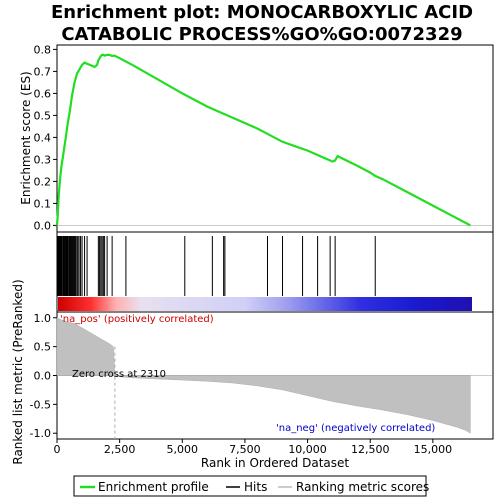 The width and height of the screenshot is (500, 500). I want to click on es-y-tick-label: 0.1, so click(43, 203).